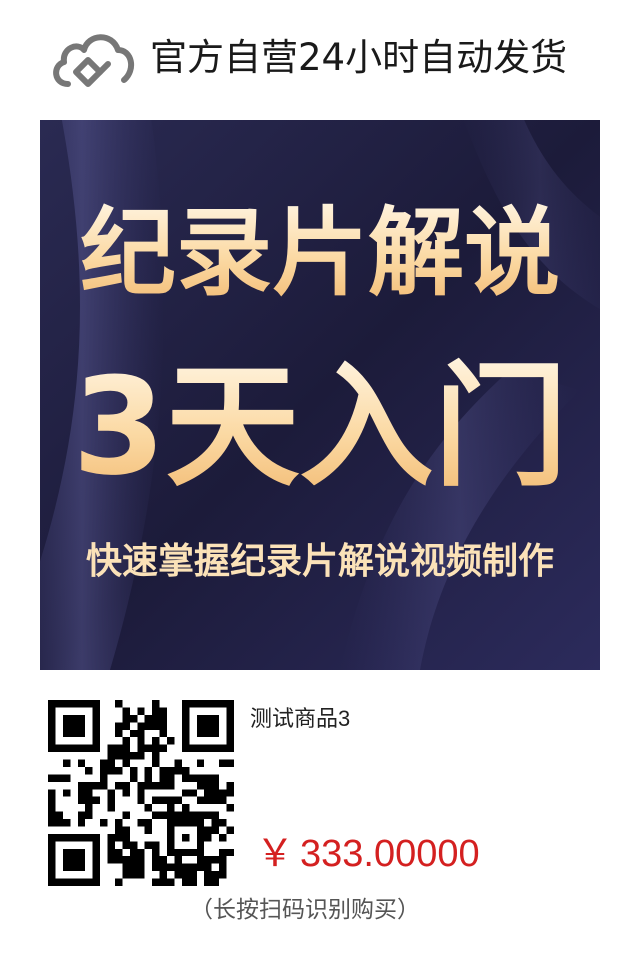 This screenshot has width=640, height=960. What do you see at coordinates (275, 854) in the screenshot?
I see `currency-symbol: ￥` at bounding box center [275, 854].